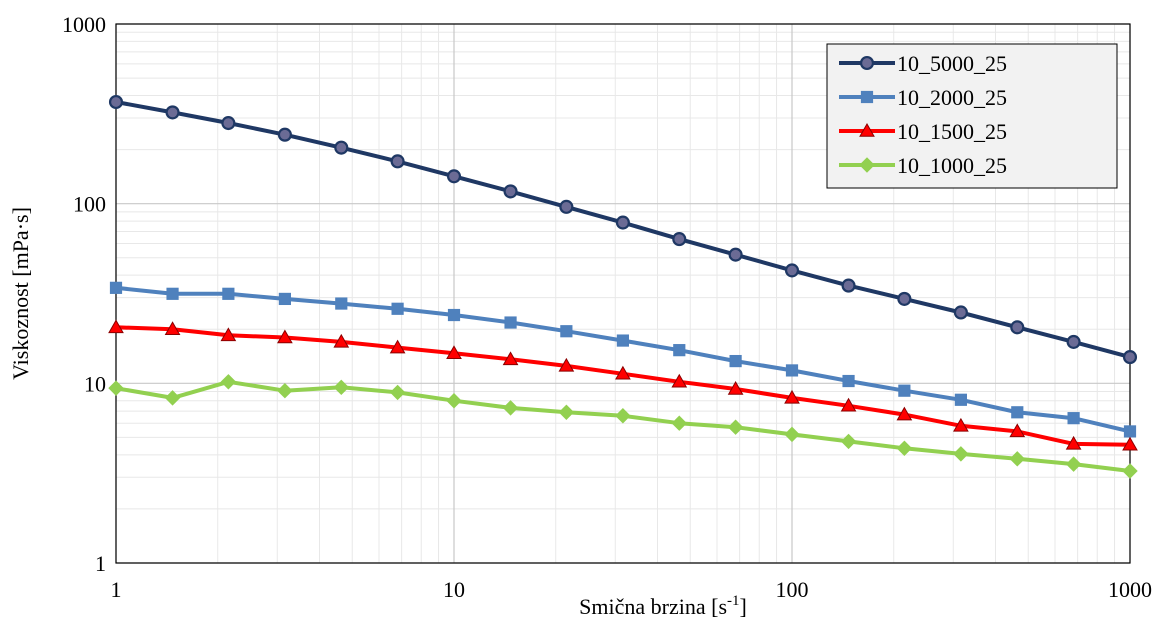 This screenshot has height=623, width=1162. What do you see at coordinates (743, 606) in the screenshot?
I see `x-axis-title-end: ]` at bounding box center [743, 606].